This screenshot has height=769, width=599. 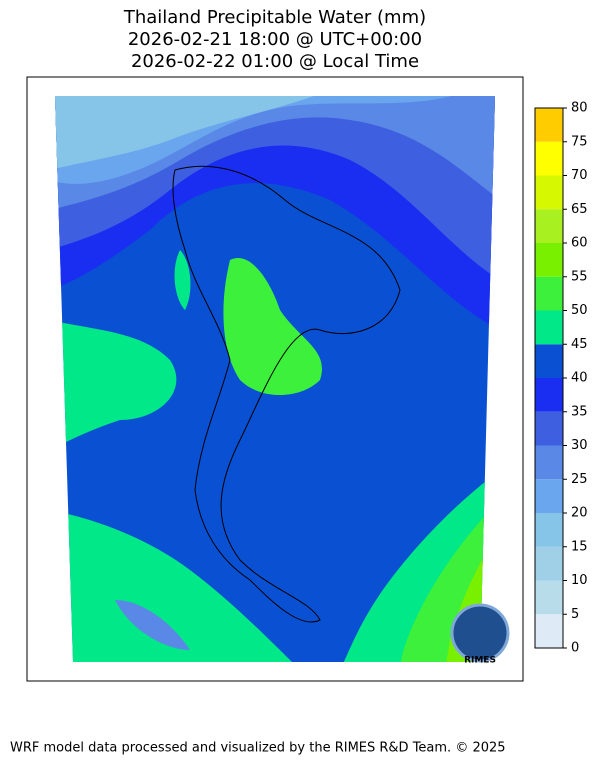 I want to click on colorbar-tick-label: 75, so click(x=579, y=141).